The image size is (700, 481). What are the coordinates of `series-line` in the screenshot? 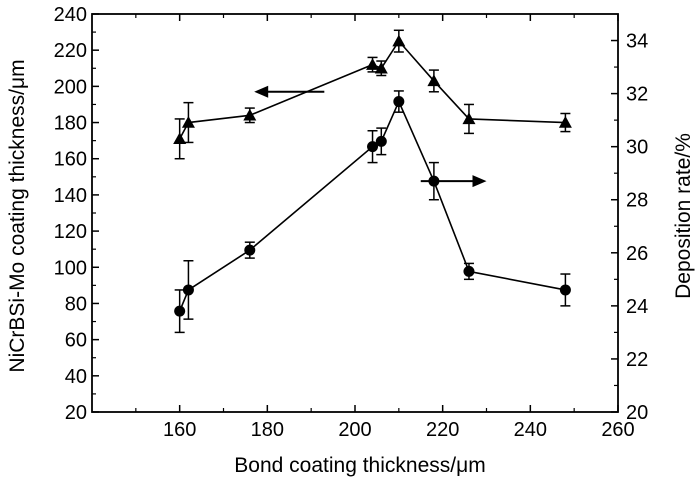 It's located at (372, 89).